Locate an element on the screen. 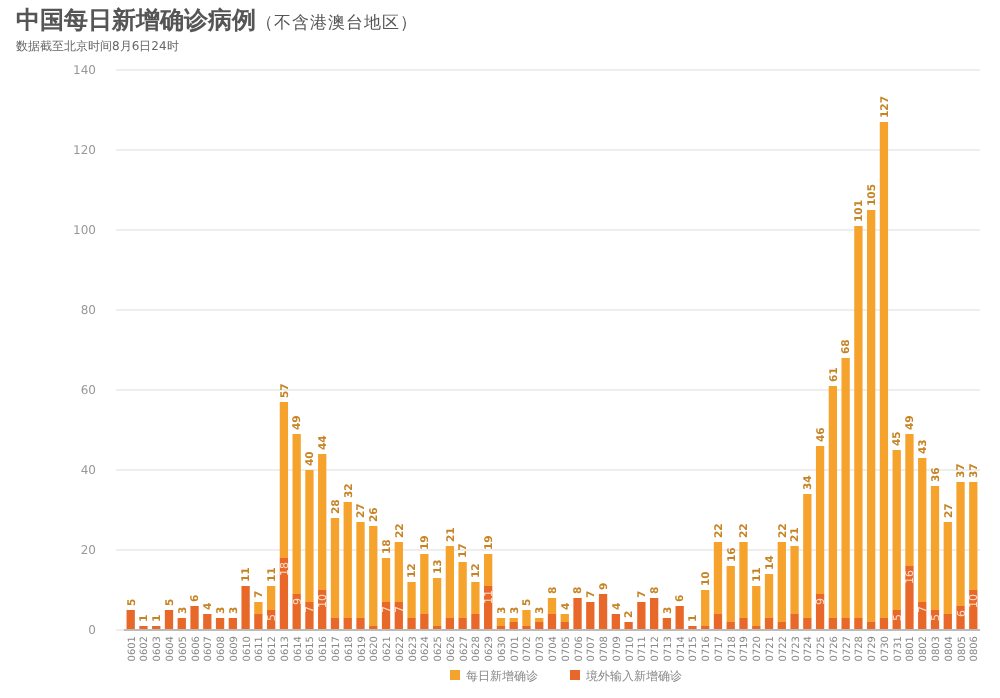  chart-subtitle: （不含港澳台地区） is located at coordinates (337, 23).